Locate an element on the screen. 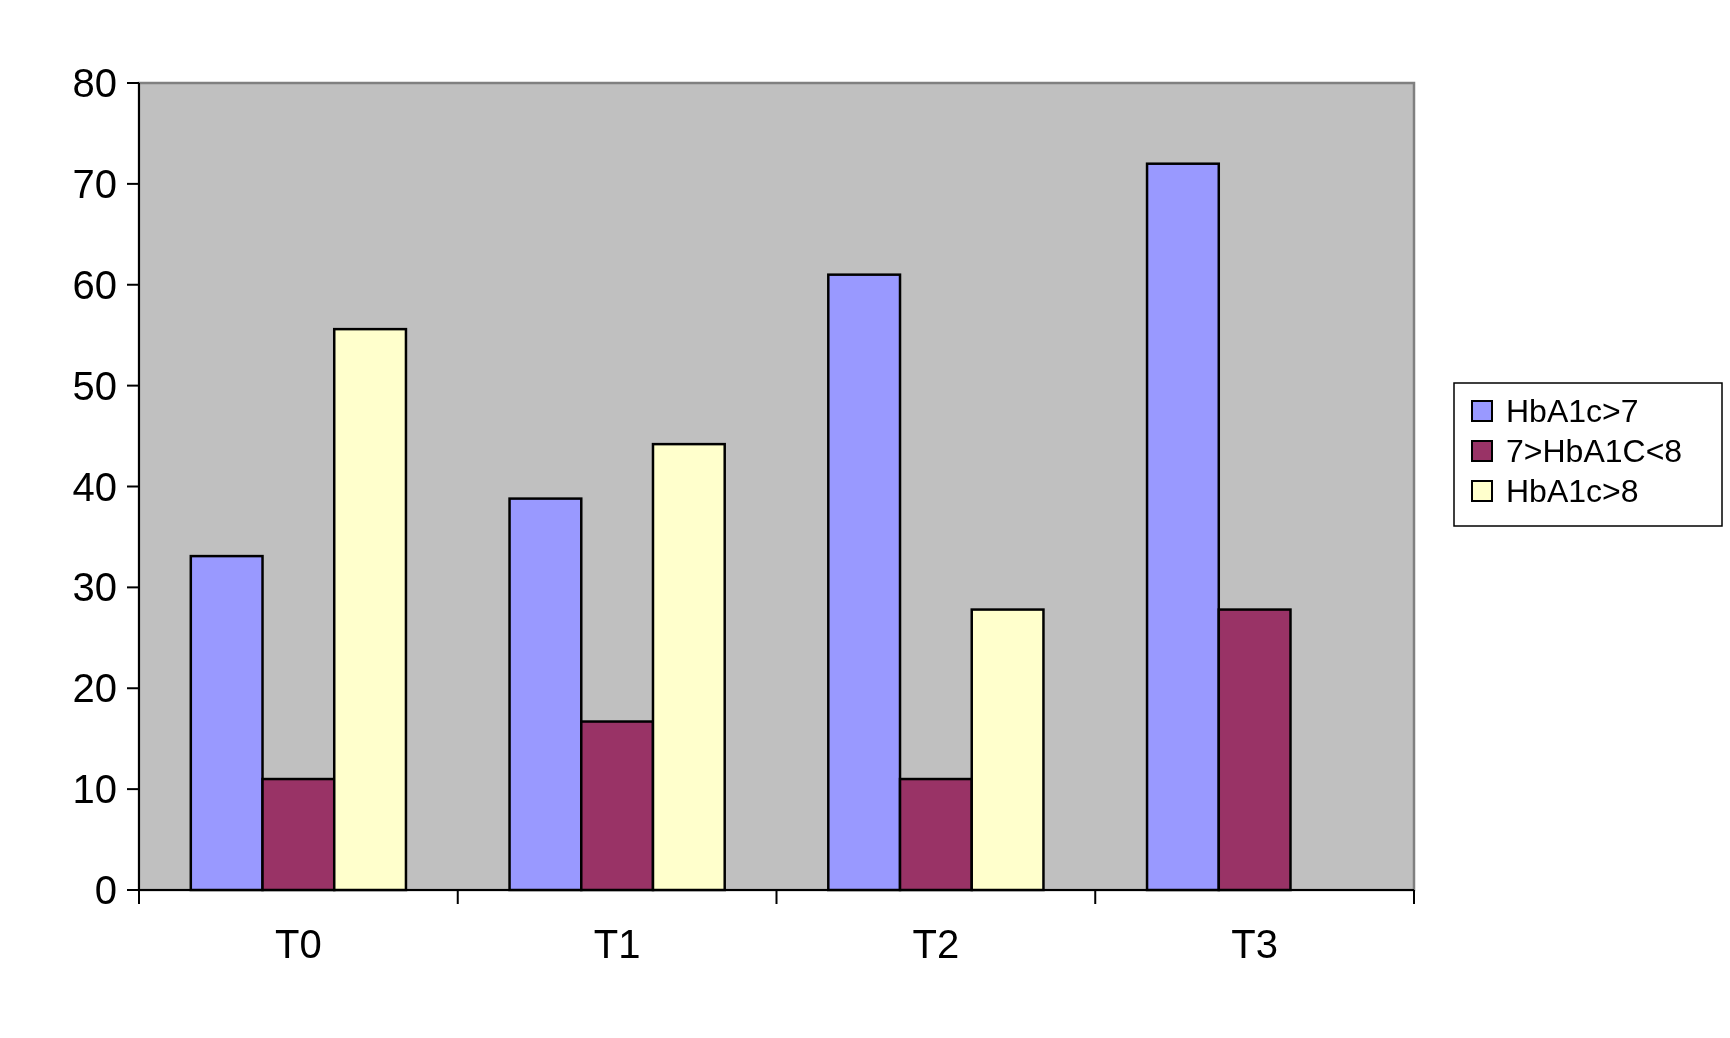  x-tick-label: T3 is located at coordinates (1254, 944).